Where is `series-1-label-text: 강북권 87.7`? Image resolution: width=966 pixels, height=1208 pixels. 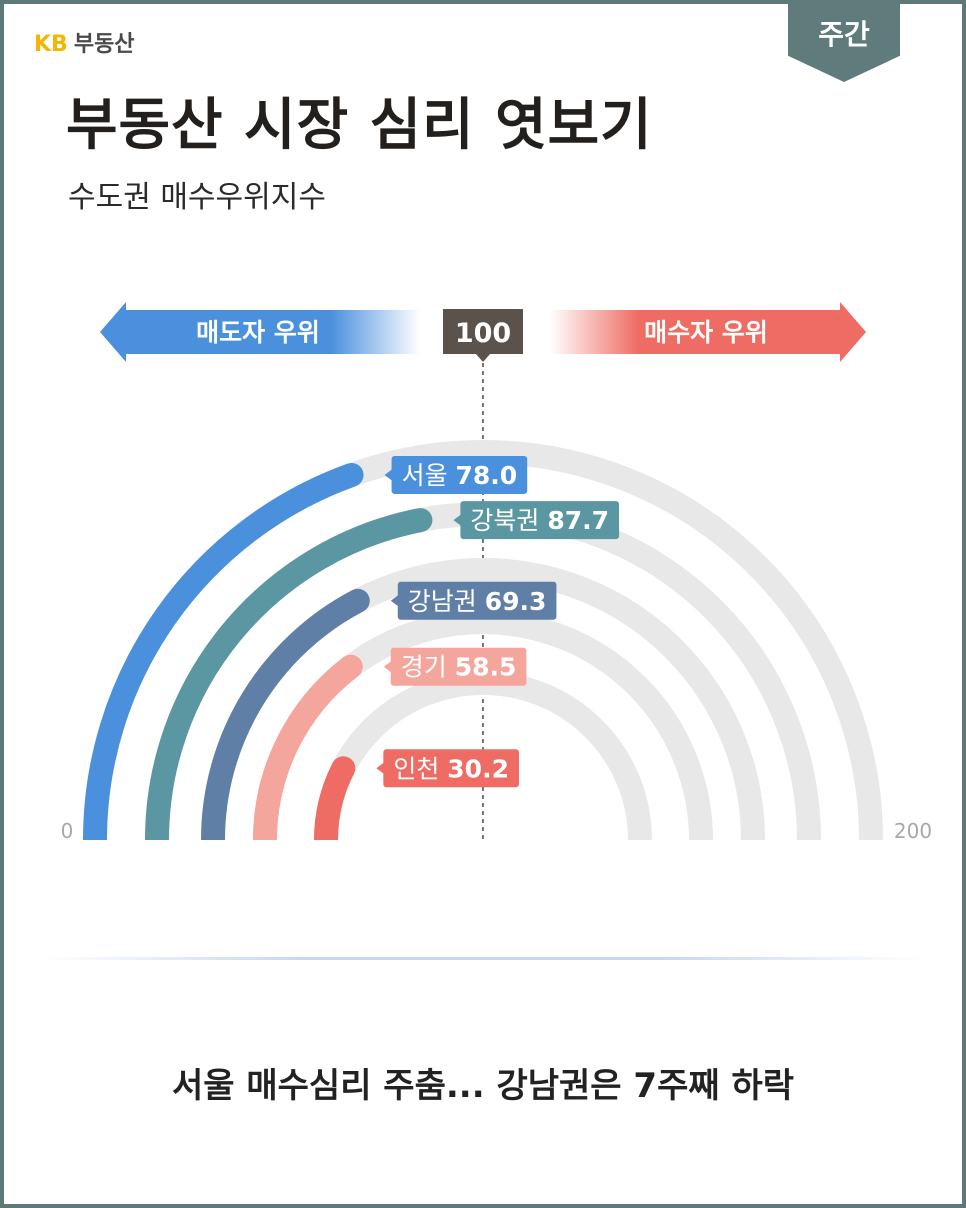 series-1-label-text: 강북권 87.7 is located at coordinates (539, 520).